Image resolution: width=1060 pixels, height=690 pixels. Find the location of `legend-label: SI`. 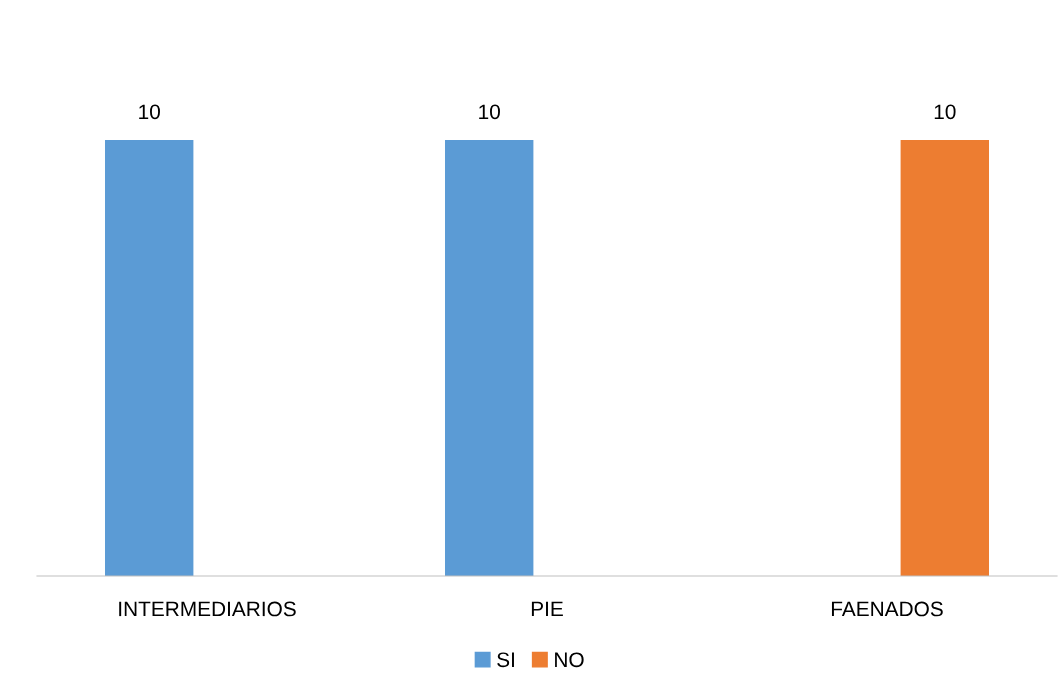

legend-label: SI is located at coordinates (505, 660).